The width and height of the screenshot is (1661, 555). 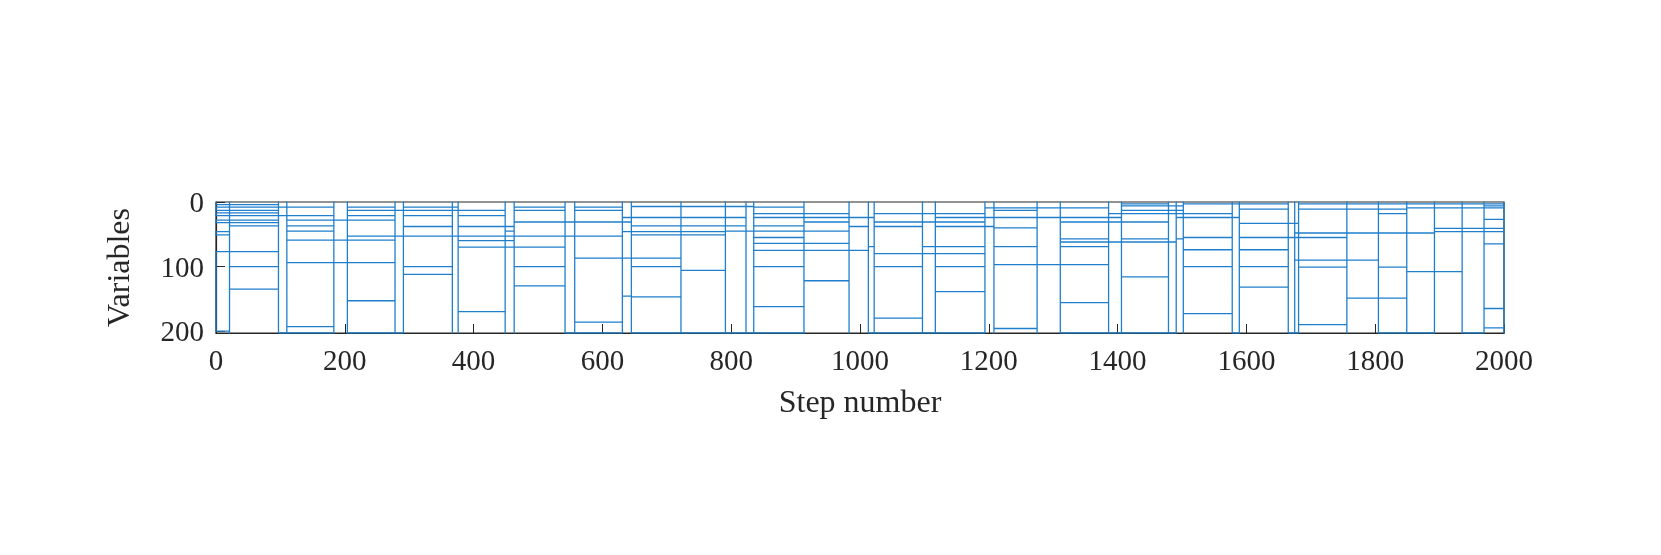 What do you see at coordinates (182, 331) in the screenshot?
I see `y-tick-label: 200` at bounding box center [182, 331].